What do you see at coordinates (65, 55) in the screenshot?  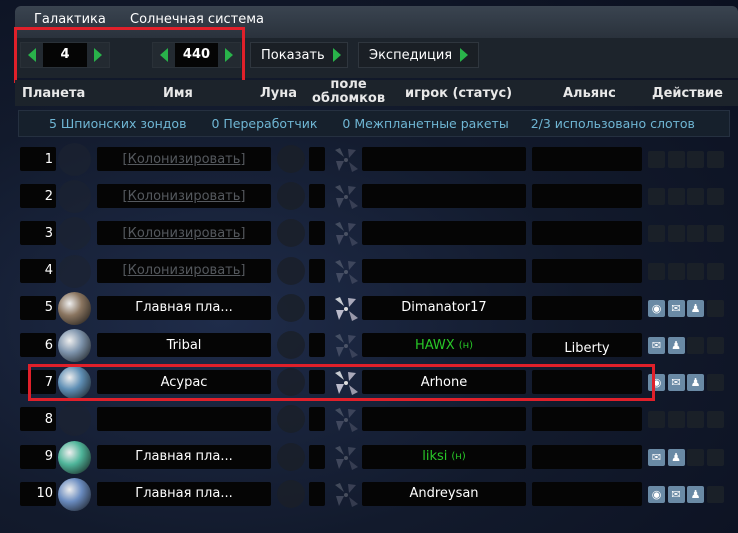 I see `galaxy-input: 4` at bounding box center [65, 55].